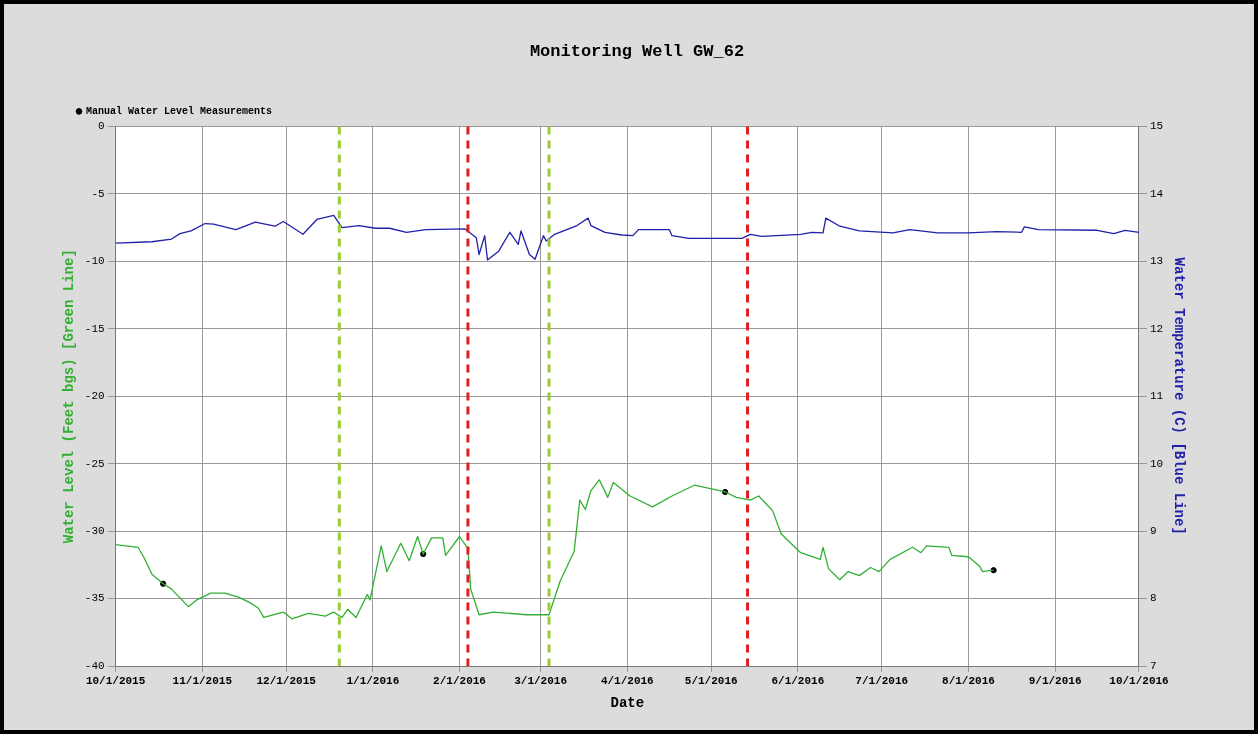 The width and height of the screenshot is (1258, 734). Describe the element at coordinates (711, 681) in the screenshot. I see `x-tick-label: 5/1/2016` at that location.